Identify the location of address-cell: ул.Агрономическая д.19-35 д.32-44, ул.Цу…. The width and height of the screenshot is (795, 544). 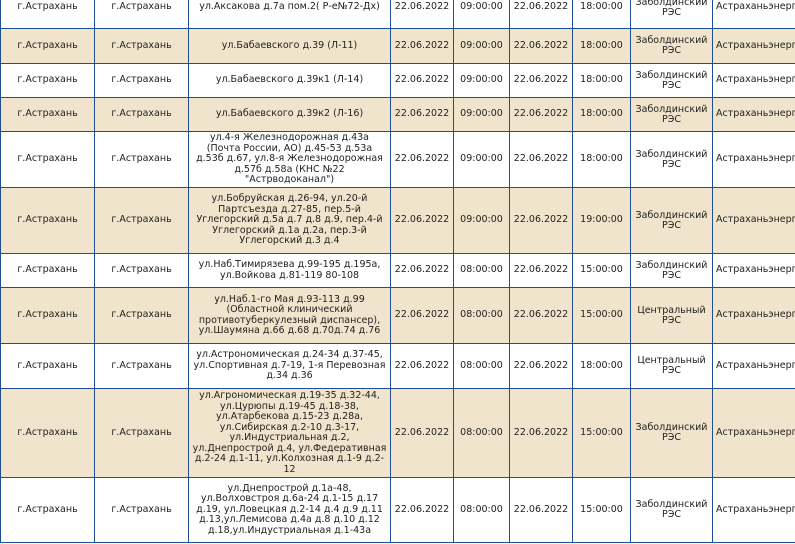
(289, 433).